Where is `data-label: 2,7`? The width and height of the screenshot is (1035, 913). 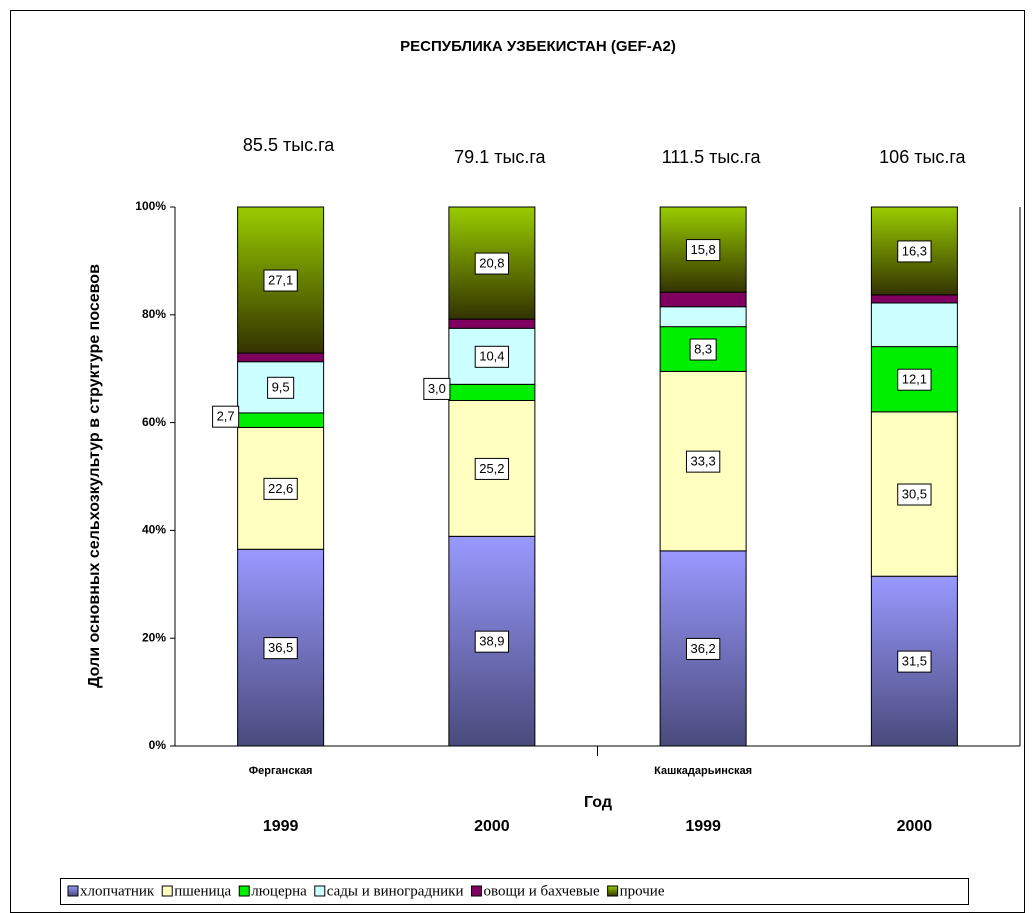
data-label: 2,7 is located at coordinates (226, 416).